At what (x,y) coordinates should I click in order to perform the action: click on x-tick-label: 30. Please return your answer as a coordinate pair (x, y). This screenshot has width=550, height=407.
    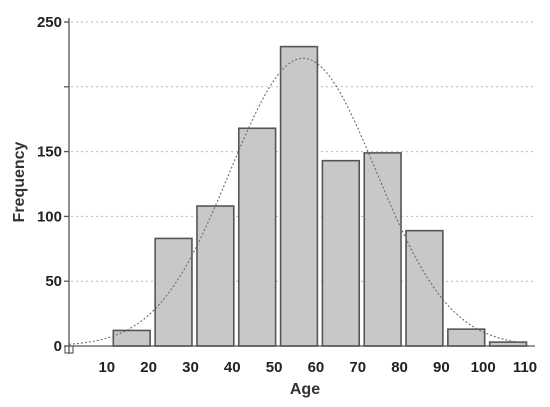
    Looking at the image, I should click on (190, 367).